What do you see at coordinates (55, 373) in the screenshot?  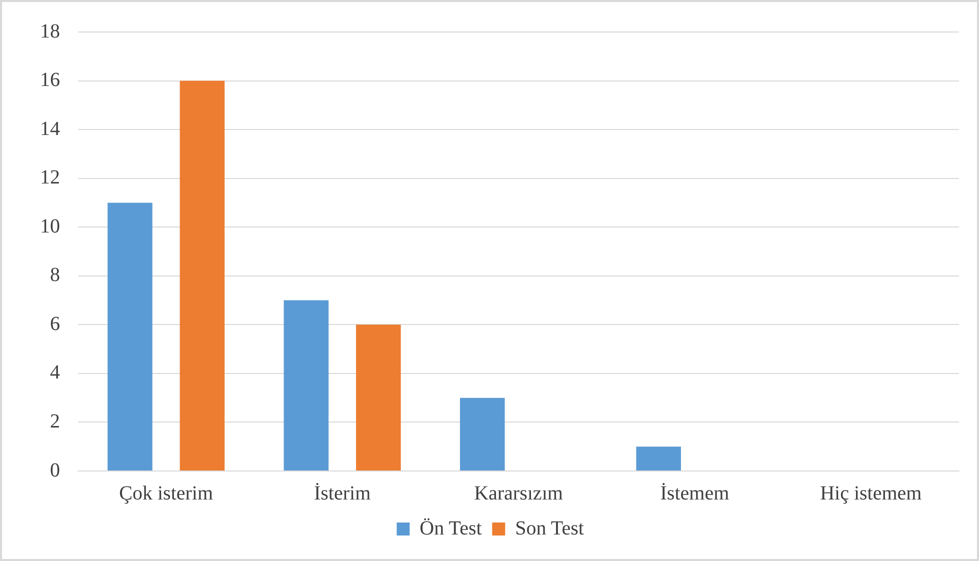 I see `y-tick-label: 4` at bounding box center [55, 373].